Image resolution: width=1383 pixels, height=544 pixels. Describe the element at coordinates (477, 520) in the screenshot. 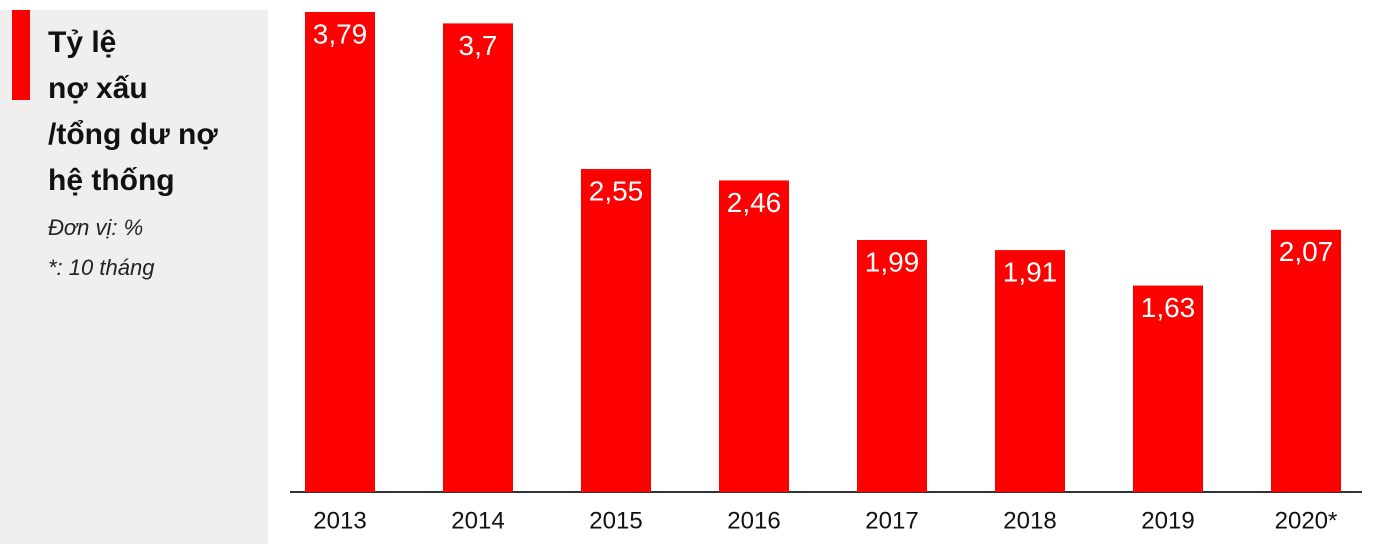

I see `x-tick-label: 2014` at that location.